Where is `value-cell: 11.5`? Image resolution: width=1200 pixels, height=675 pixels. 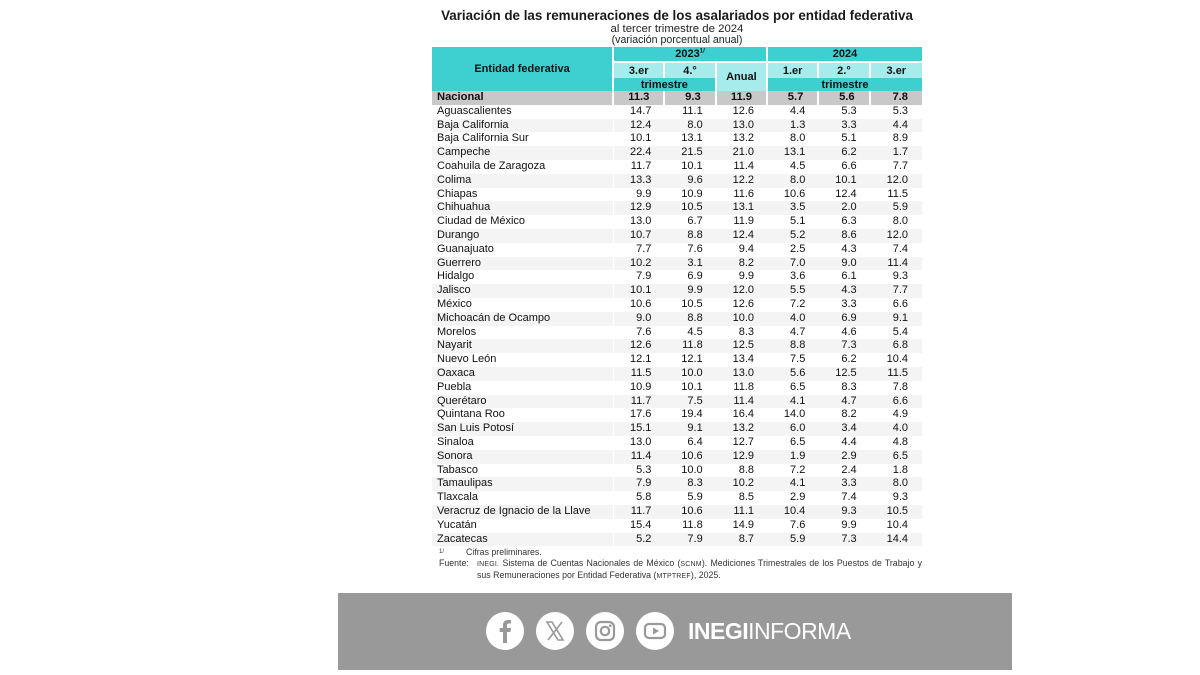 value-cell: 11.5 is located at coordinates (640, 373).